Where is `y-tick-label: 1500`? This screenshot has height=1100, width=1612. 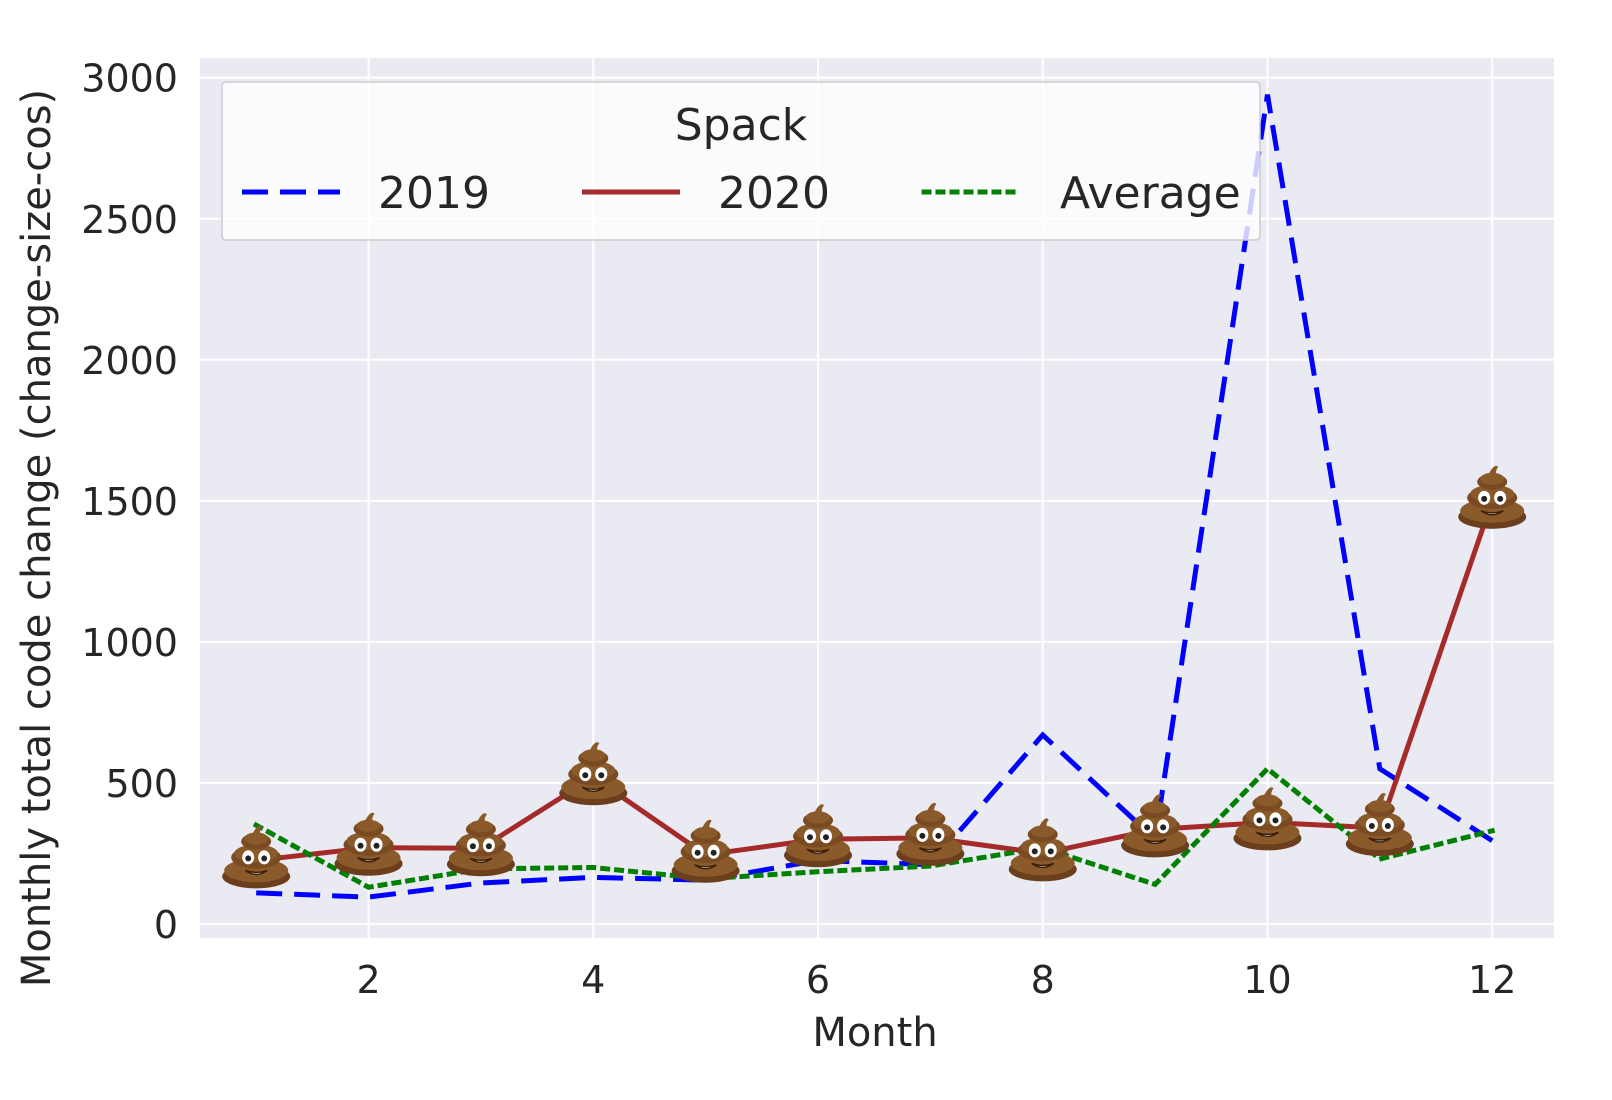
y-tick-label: 1500 is located at coordinates (129, 502).